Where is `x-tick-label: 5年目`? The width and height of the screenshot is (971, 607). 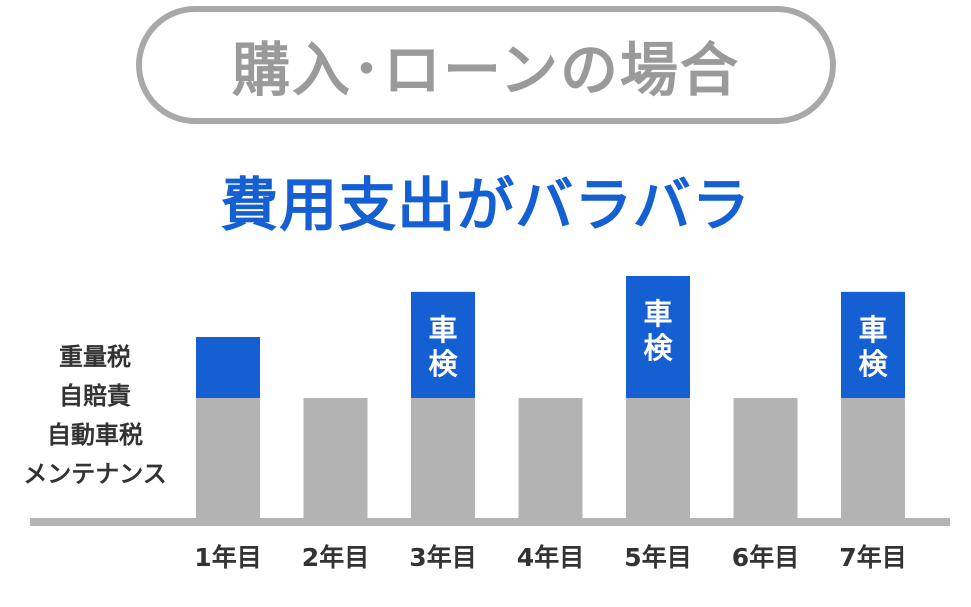 x-tick-label: 5年目 is located at coordinates (657, 557).